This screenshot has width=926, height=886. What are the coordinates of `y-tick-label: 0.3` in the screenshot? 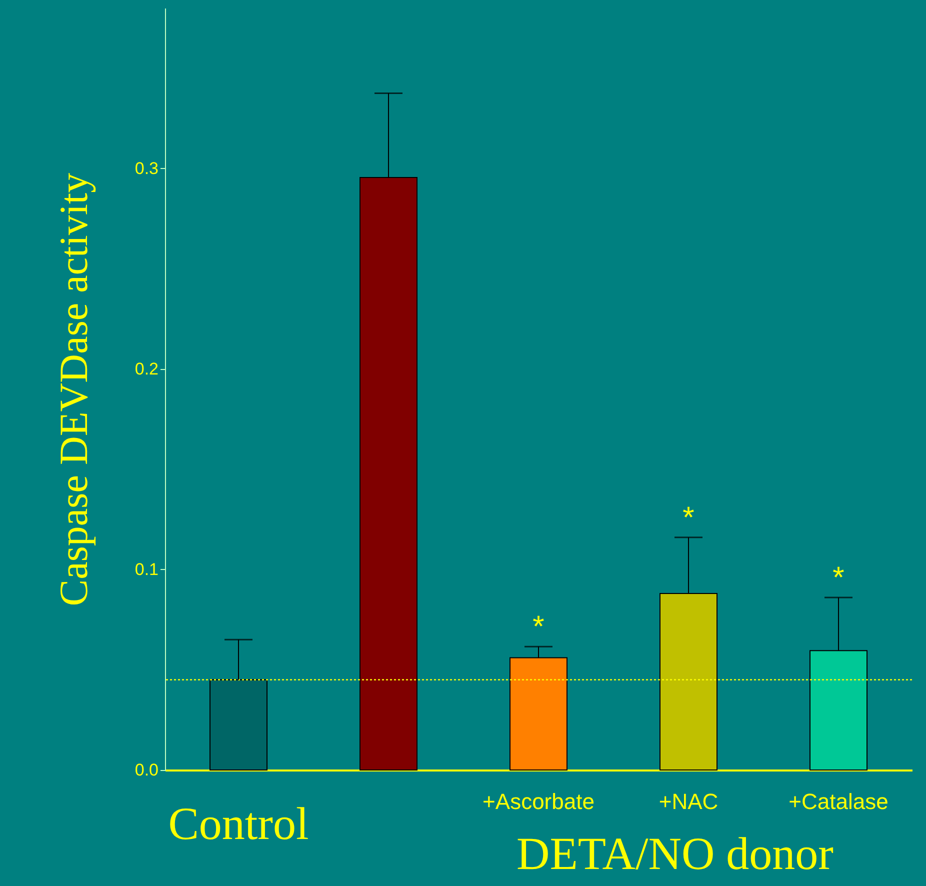 It's located at (146, 168).